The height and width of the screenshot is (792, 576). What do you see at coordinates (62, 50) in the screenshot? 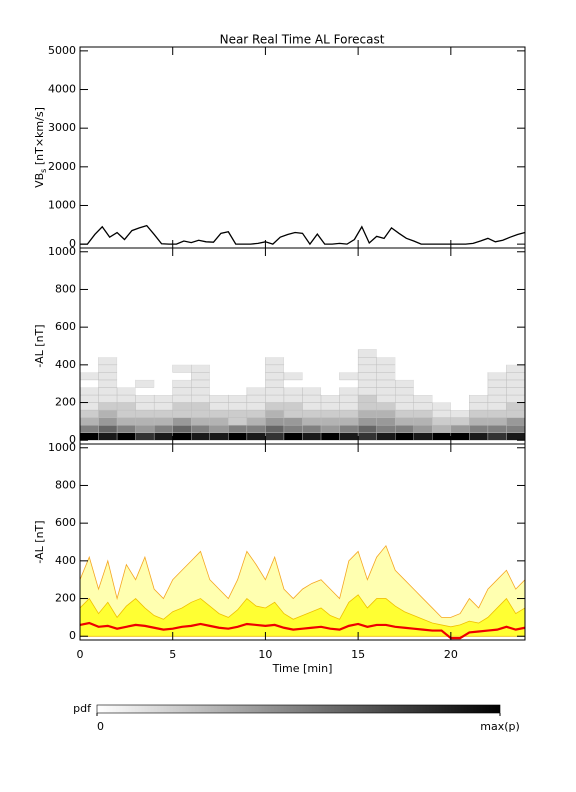
I see `y-tick-label: 5000` at bounding box center [62, 50].